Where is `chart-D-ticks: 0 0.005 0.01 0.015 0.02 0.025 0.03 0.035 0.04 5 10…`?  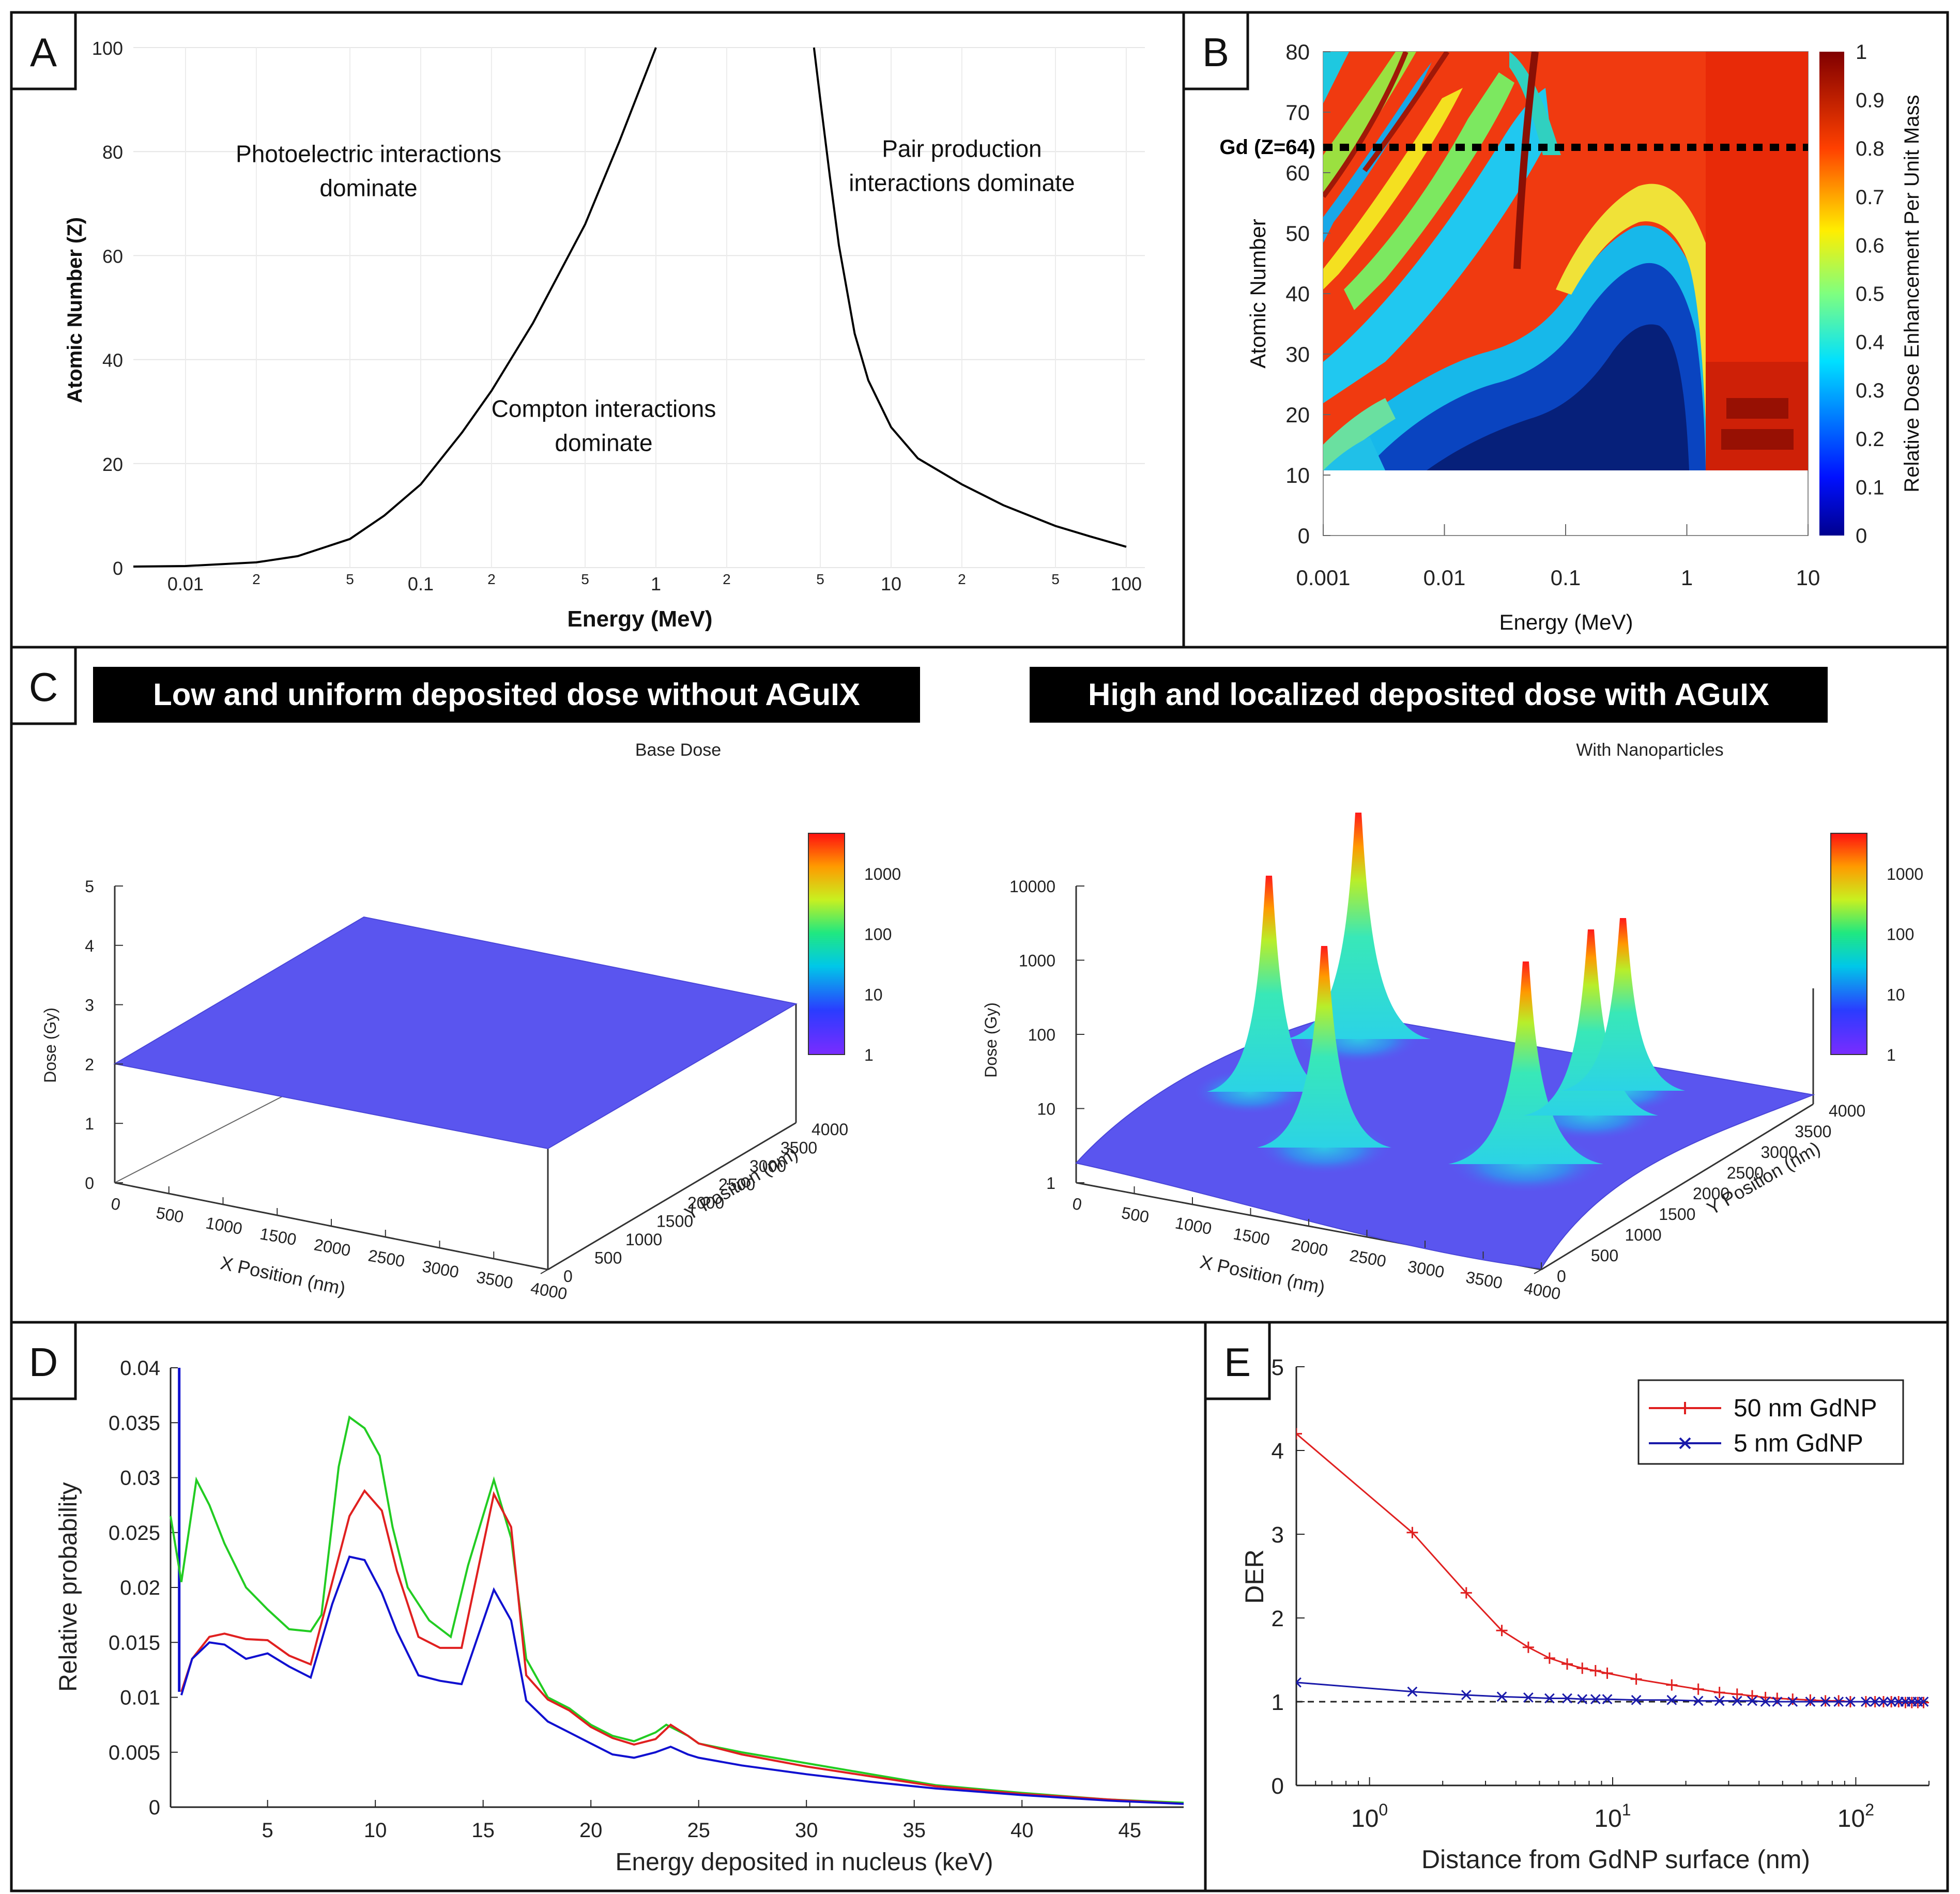 chart-D-ticks: 0 0.005 0.01 0.015 0.02 0.025 0.03 0.035 0.04 5 10… is located at coordinates (625, 1599).